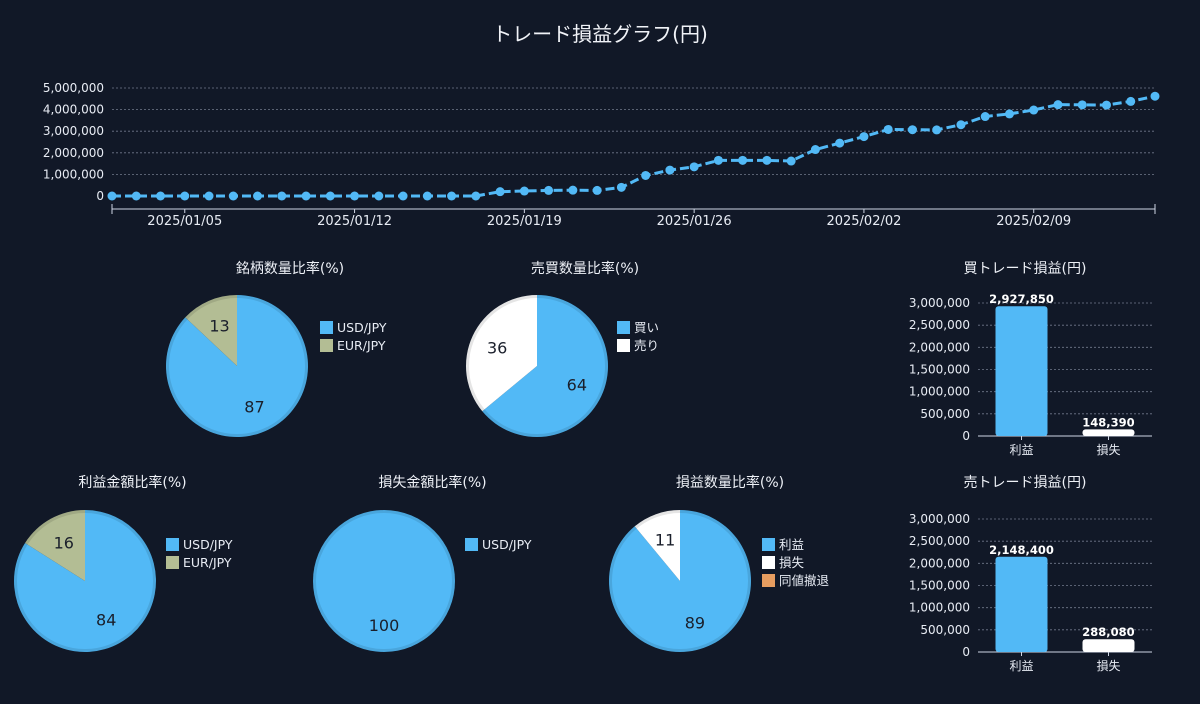 The width and height of the screenshot is (1200, 704). What do you see at coordinates (207, 562) in the screenshot?
I see `legend-label: EUR/JPY` at bounding box center [207, 562].